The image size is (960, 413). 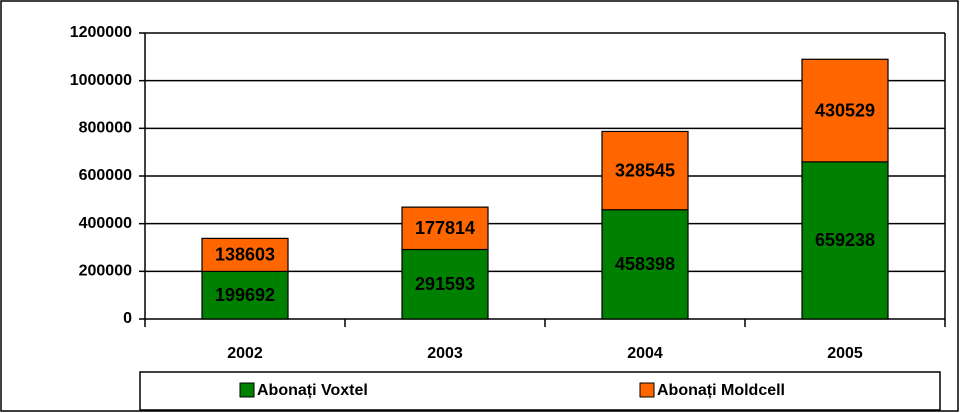 What do you see at coordinates (101, 80) in the screenshot?
I see `y-tick-label: 1000000` at bounding box center [101, 80].